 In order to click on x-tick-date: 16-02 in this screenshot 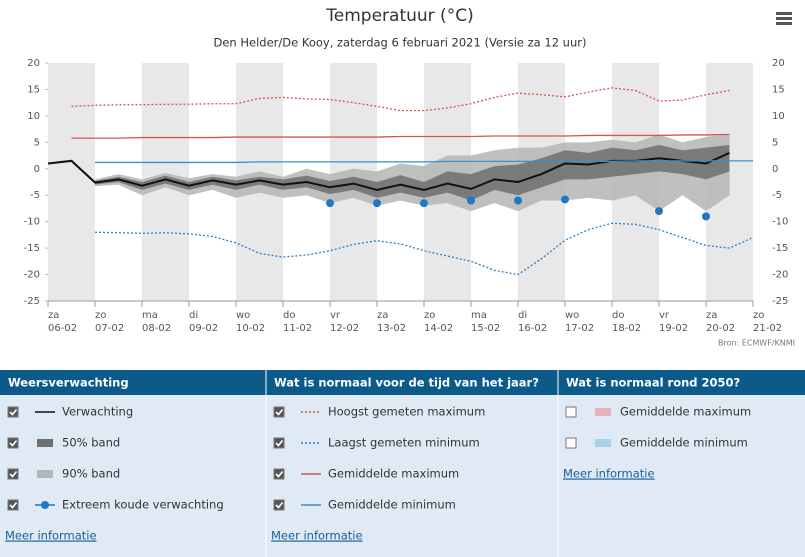, I will do `click(532, 328)`.